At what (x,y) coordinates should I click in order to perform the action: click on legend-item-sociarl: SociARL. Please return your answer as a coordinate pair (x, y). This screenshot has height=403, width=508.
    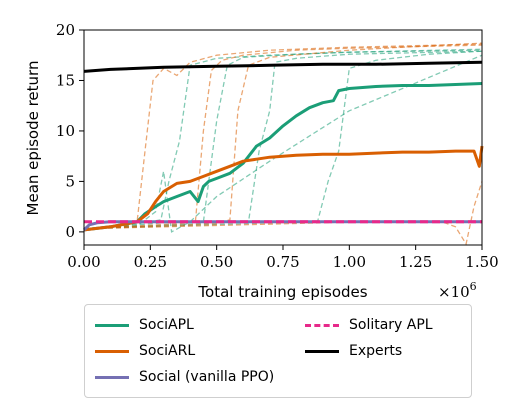
    Looking at the image, I should click on (145, 351).